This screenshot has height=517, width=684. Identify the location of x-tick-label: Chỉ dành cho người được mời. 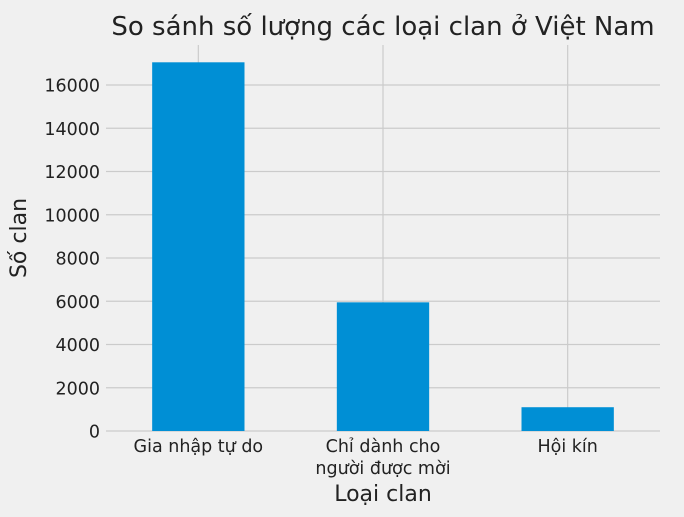
(382, 458).